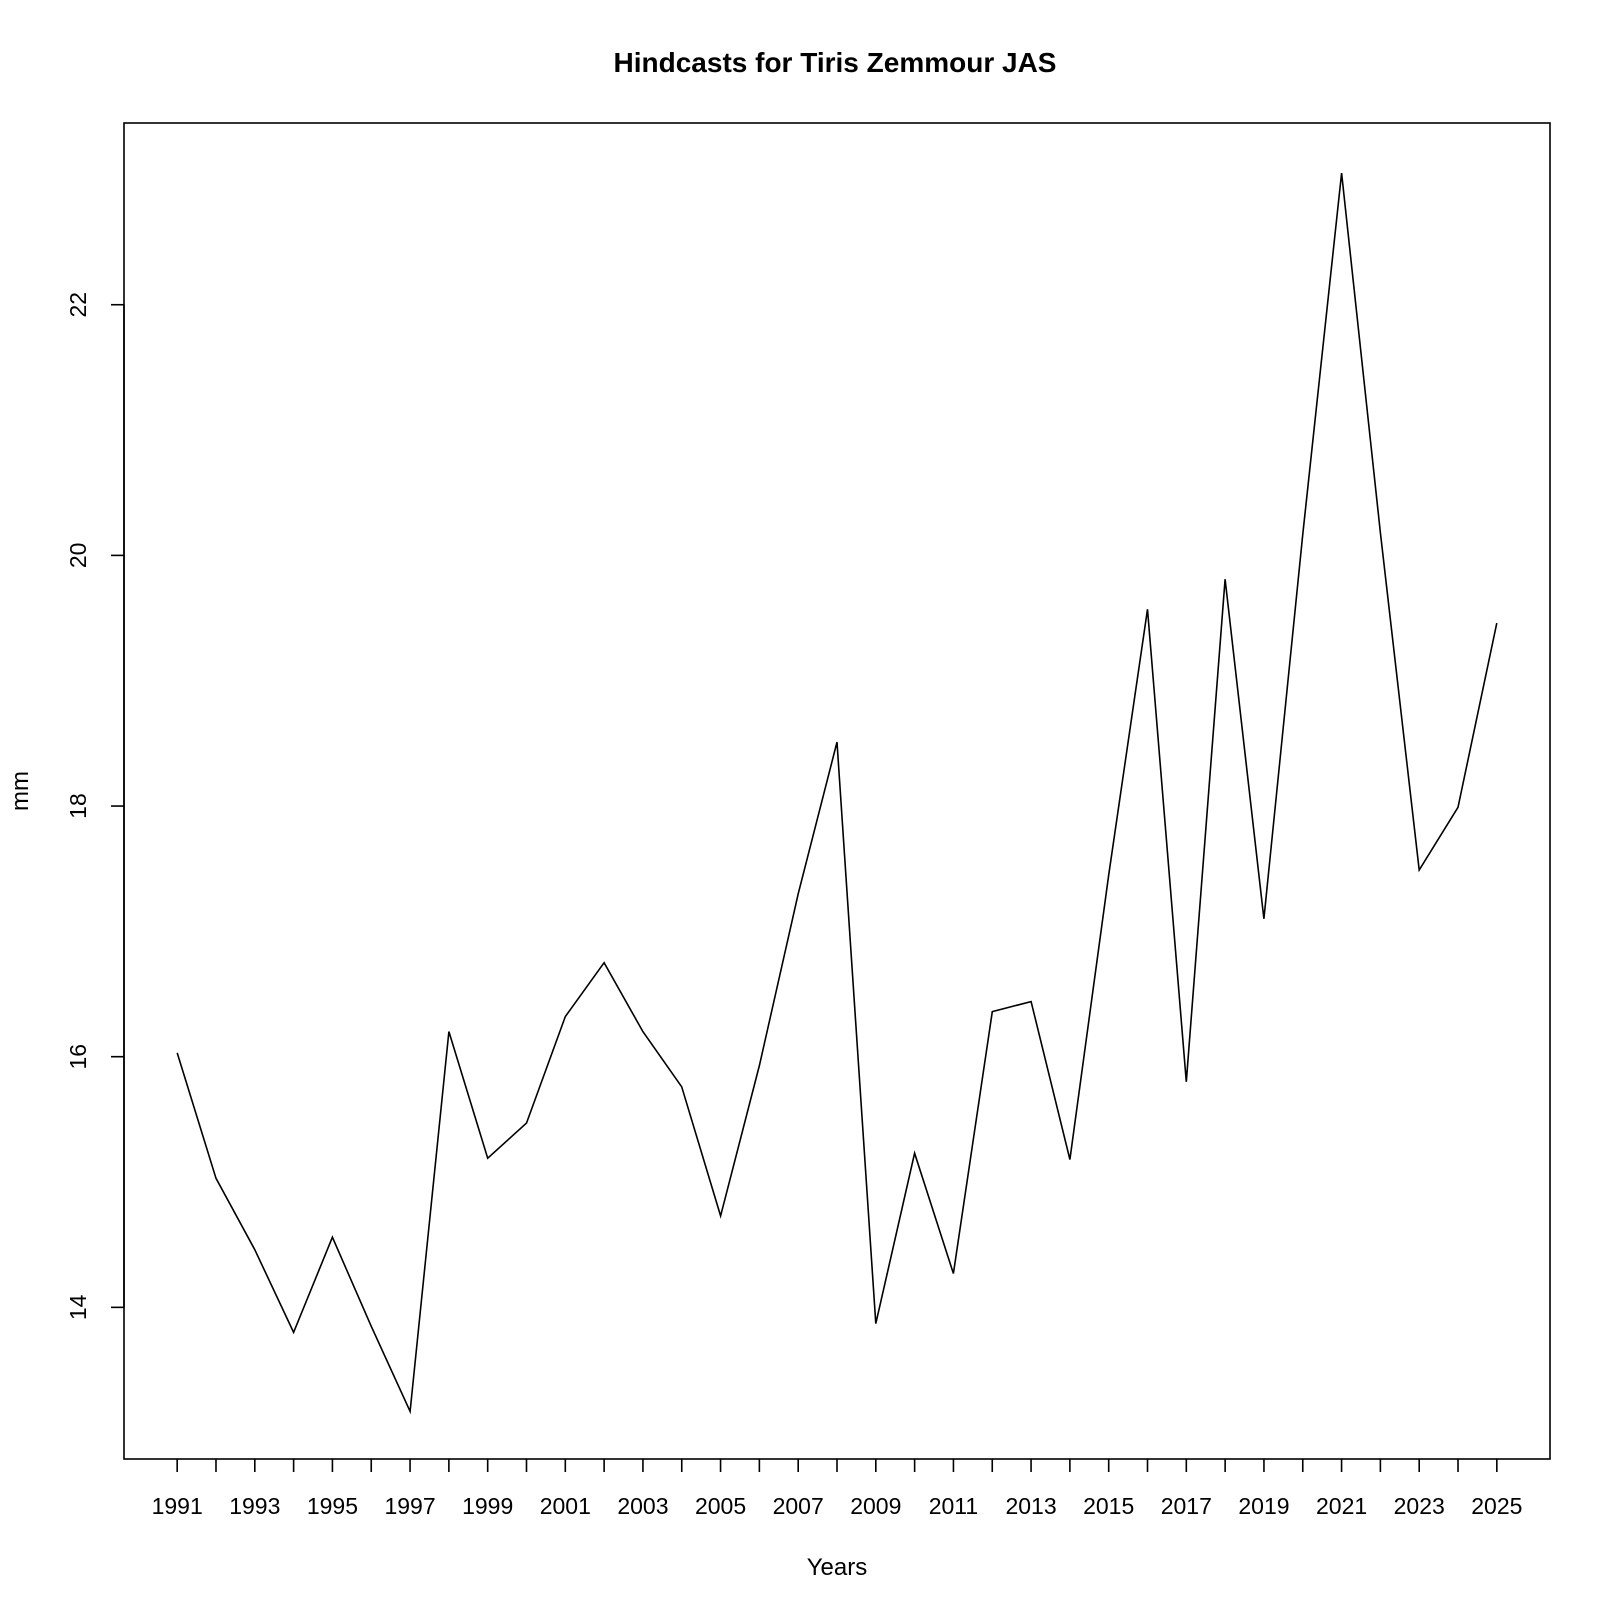  What do you see at coordinates (254, 1506) in the screenshot?
I see `x-tick-label: 1993` at bounding box center [254, 1506].